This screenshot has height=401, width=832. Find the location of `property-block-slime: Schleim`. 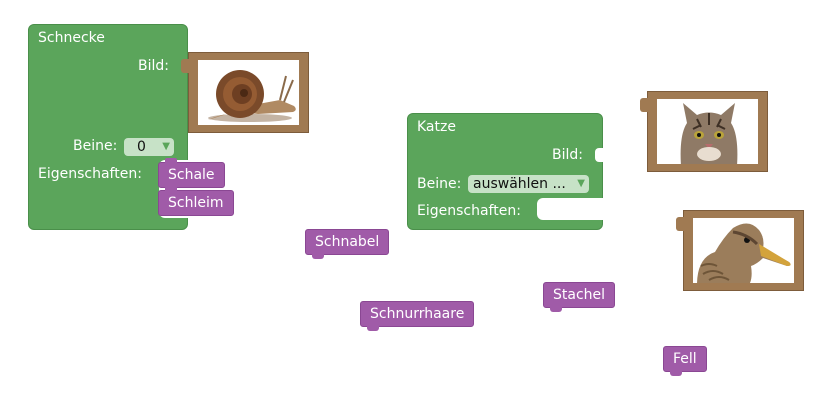

property-block-slime: Schleim is located at coordinates (196, 201).